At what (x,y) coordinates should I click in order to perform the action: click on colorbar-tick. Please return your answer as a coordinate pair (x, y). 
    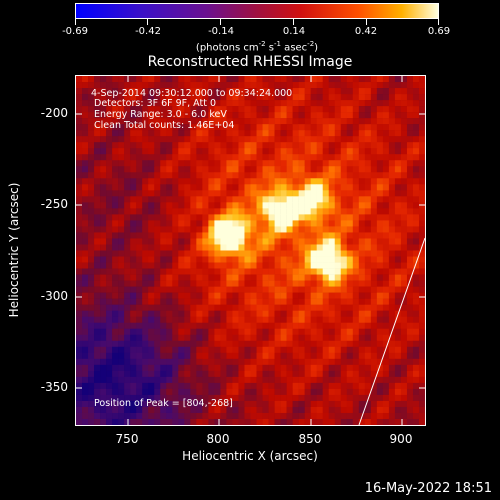
    Looking at the image, I should click on (438, 22).